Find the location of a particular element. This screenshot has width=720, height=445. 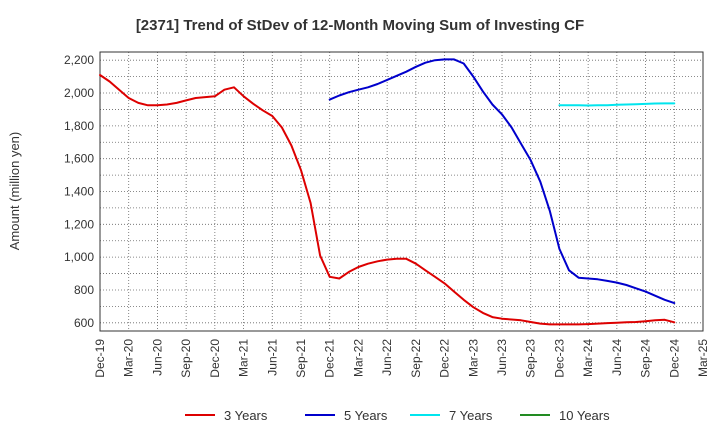

y-tick-label: 600 is located at coordinates (84, 323).